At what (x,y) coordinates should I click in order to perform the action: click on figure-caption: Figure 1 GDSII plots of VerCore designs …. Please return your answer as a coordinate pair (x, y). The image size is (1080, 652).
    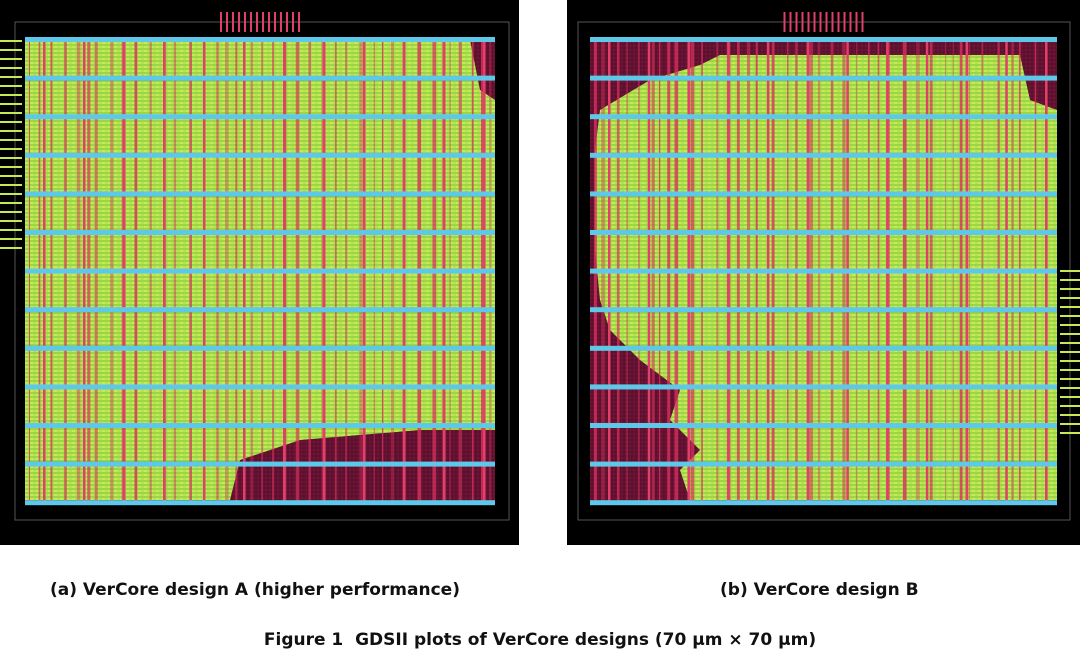
    Looking at the image, I should click on (540, 640).